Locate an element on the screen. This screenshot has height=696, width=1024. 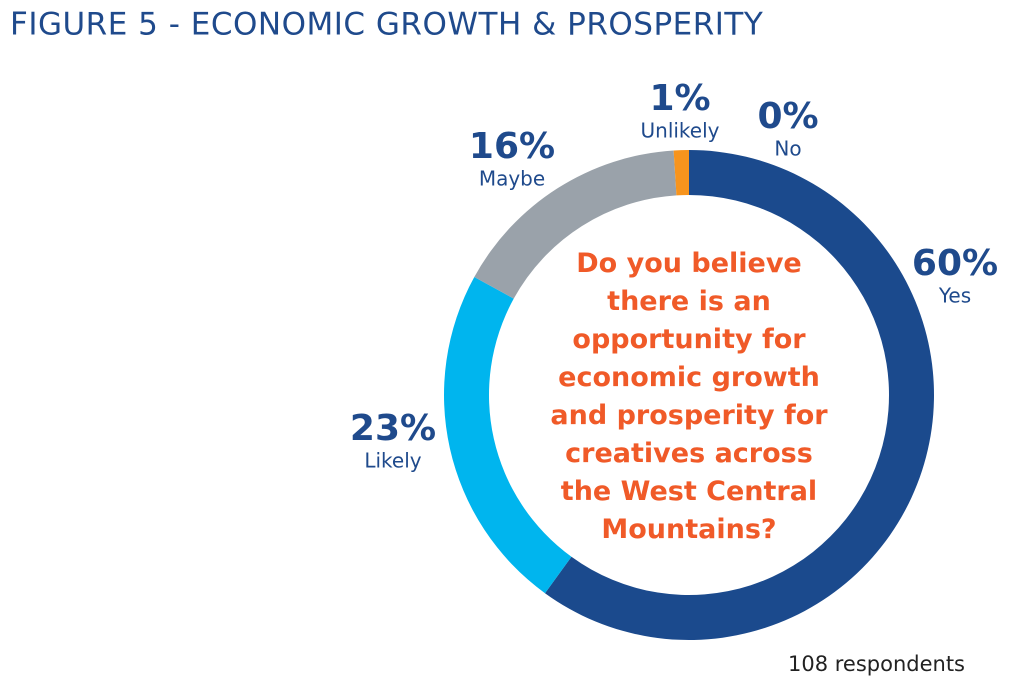
category-label: Likely is located at coordinates (392, 461).